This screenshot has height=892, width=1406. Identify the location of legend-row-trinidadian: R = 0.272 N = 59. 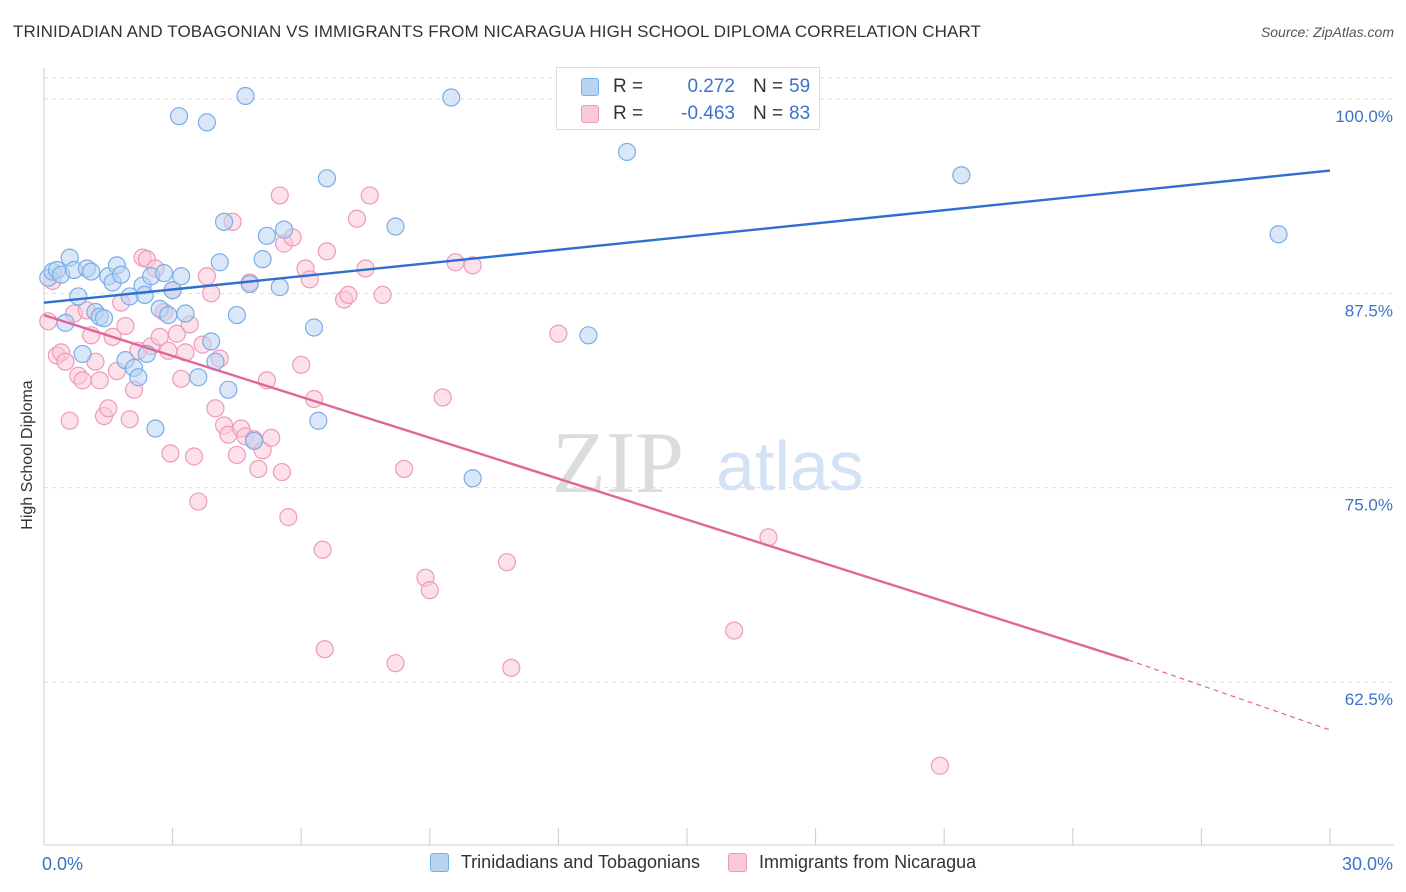
(695, 87).